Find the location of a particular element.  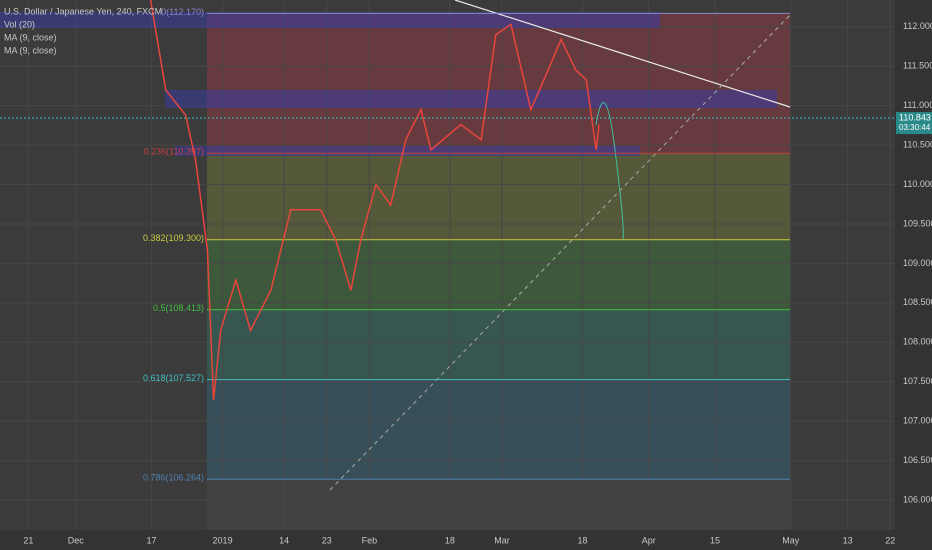

x-tick-label: Mar is located at coordinates (502, 540).